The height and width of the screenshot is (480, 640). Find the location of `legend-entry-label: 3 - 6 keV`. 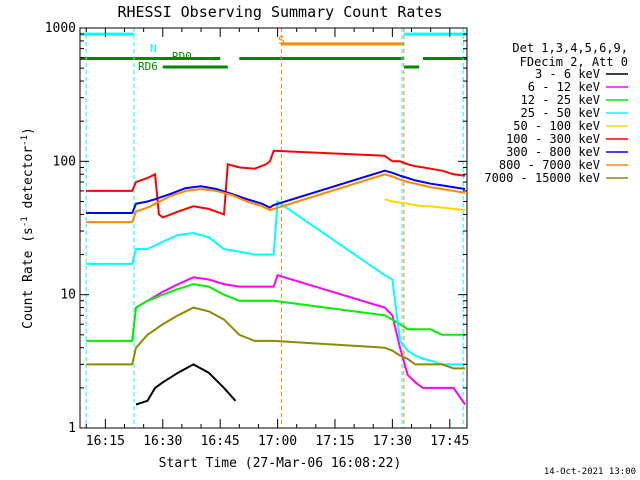

legend-entry-label: 3 - 6 keV is located at coordinates (567, 74).